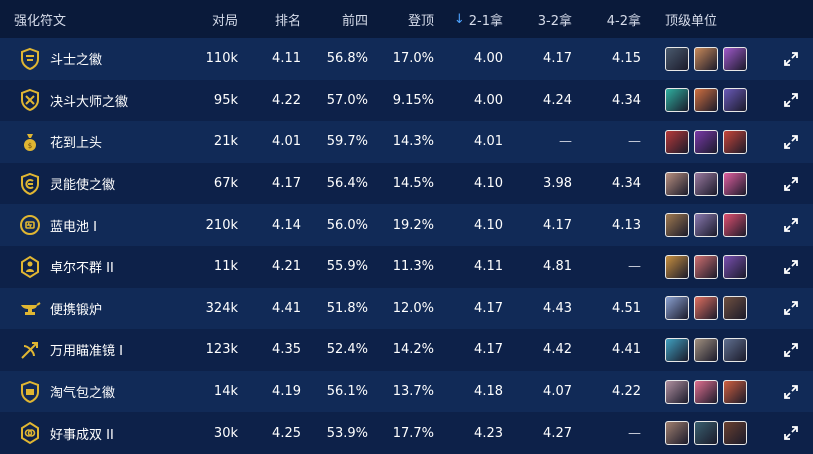 The width and height of the screenshot is (813, 454). What do you see at coordinates (420, 21) in the screenshot?
I see `header-win: 登顶` at bounding box center [420, 21].